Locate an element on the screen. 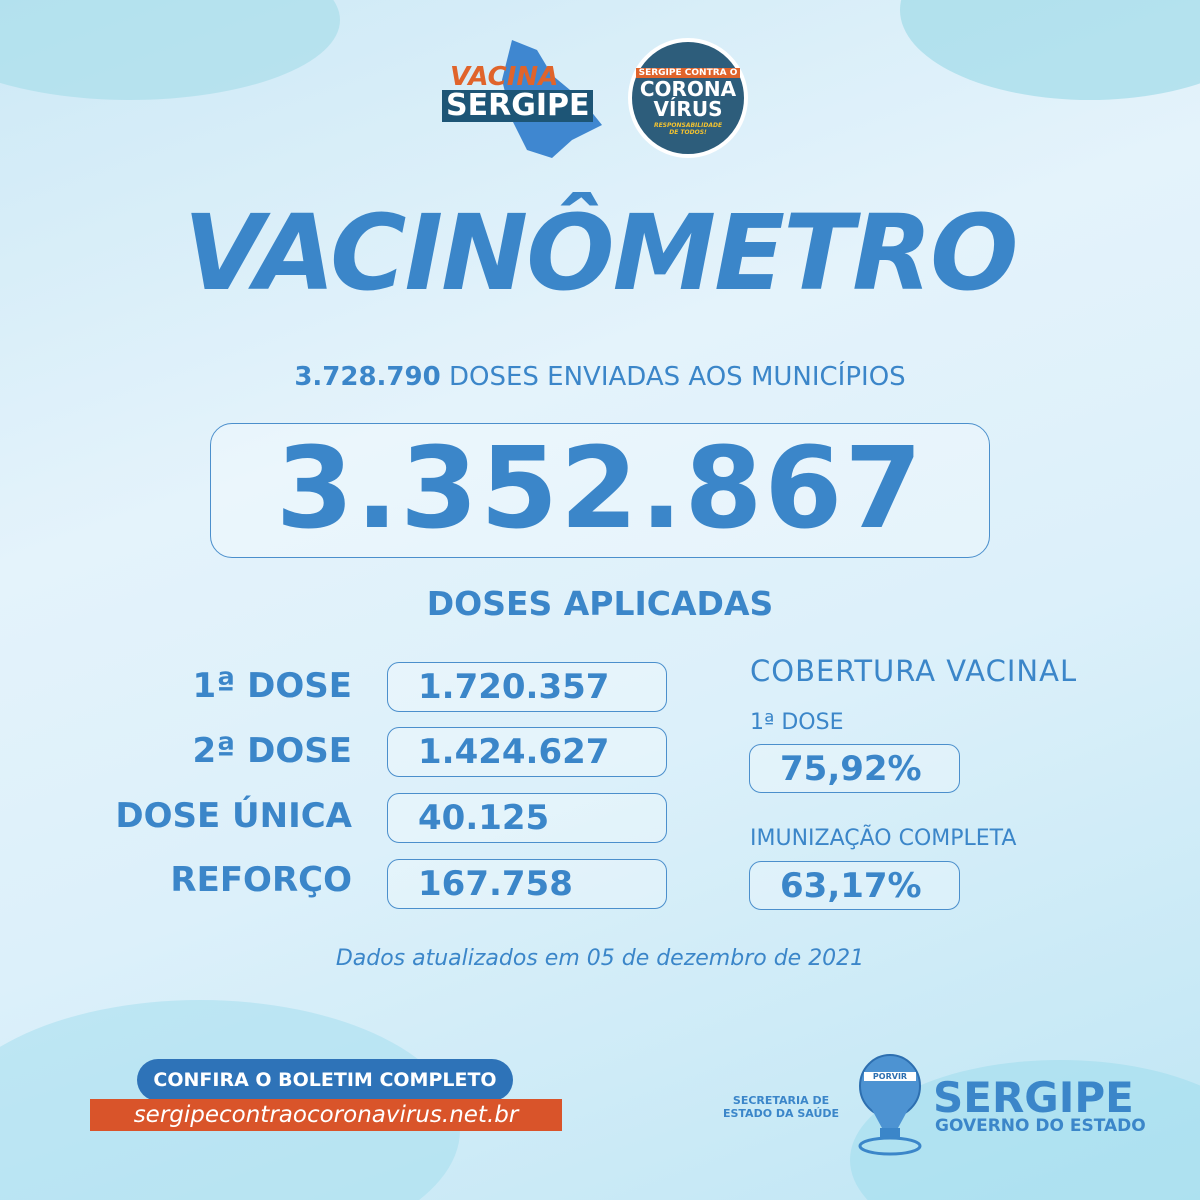 This screenshot has height=1200, width=1200. dose-label: 1ª DOSE is located at coordinates (272, 686).